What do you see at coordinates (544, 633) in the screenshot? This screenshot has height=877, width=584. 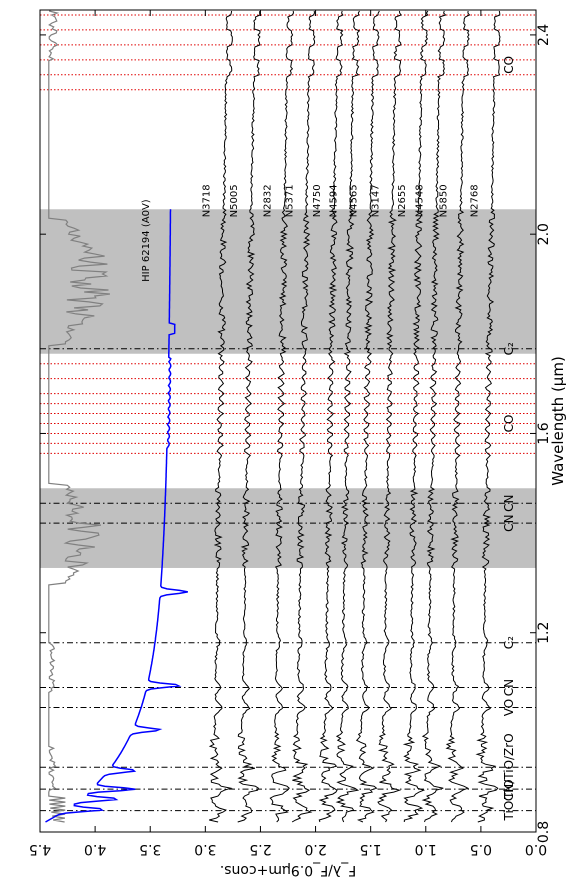 I see `x-tick-label-1: 1.2` at bounding box center [544, 633].